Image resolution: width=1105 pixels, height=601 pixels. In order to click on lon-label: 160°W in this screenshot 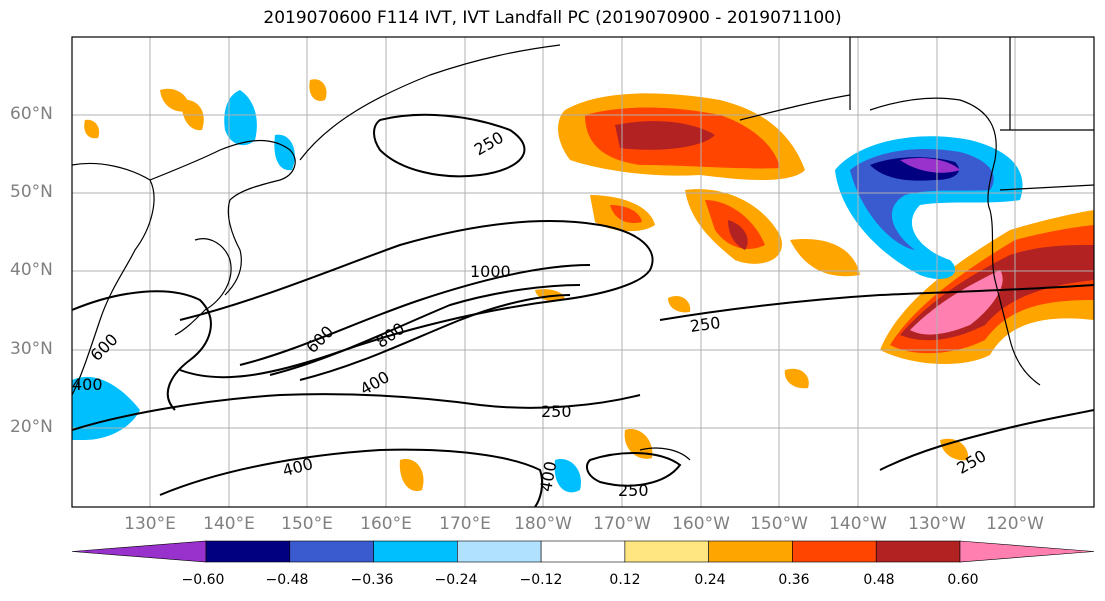, I will do `click(701, 524)`.